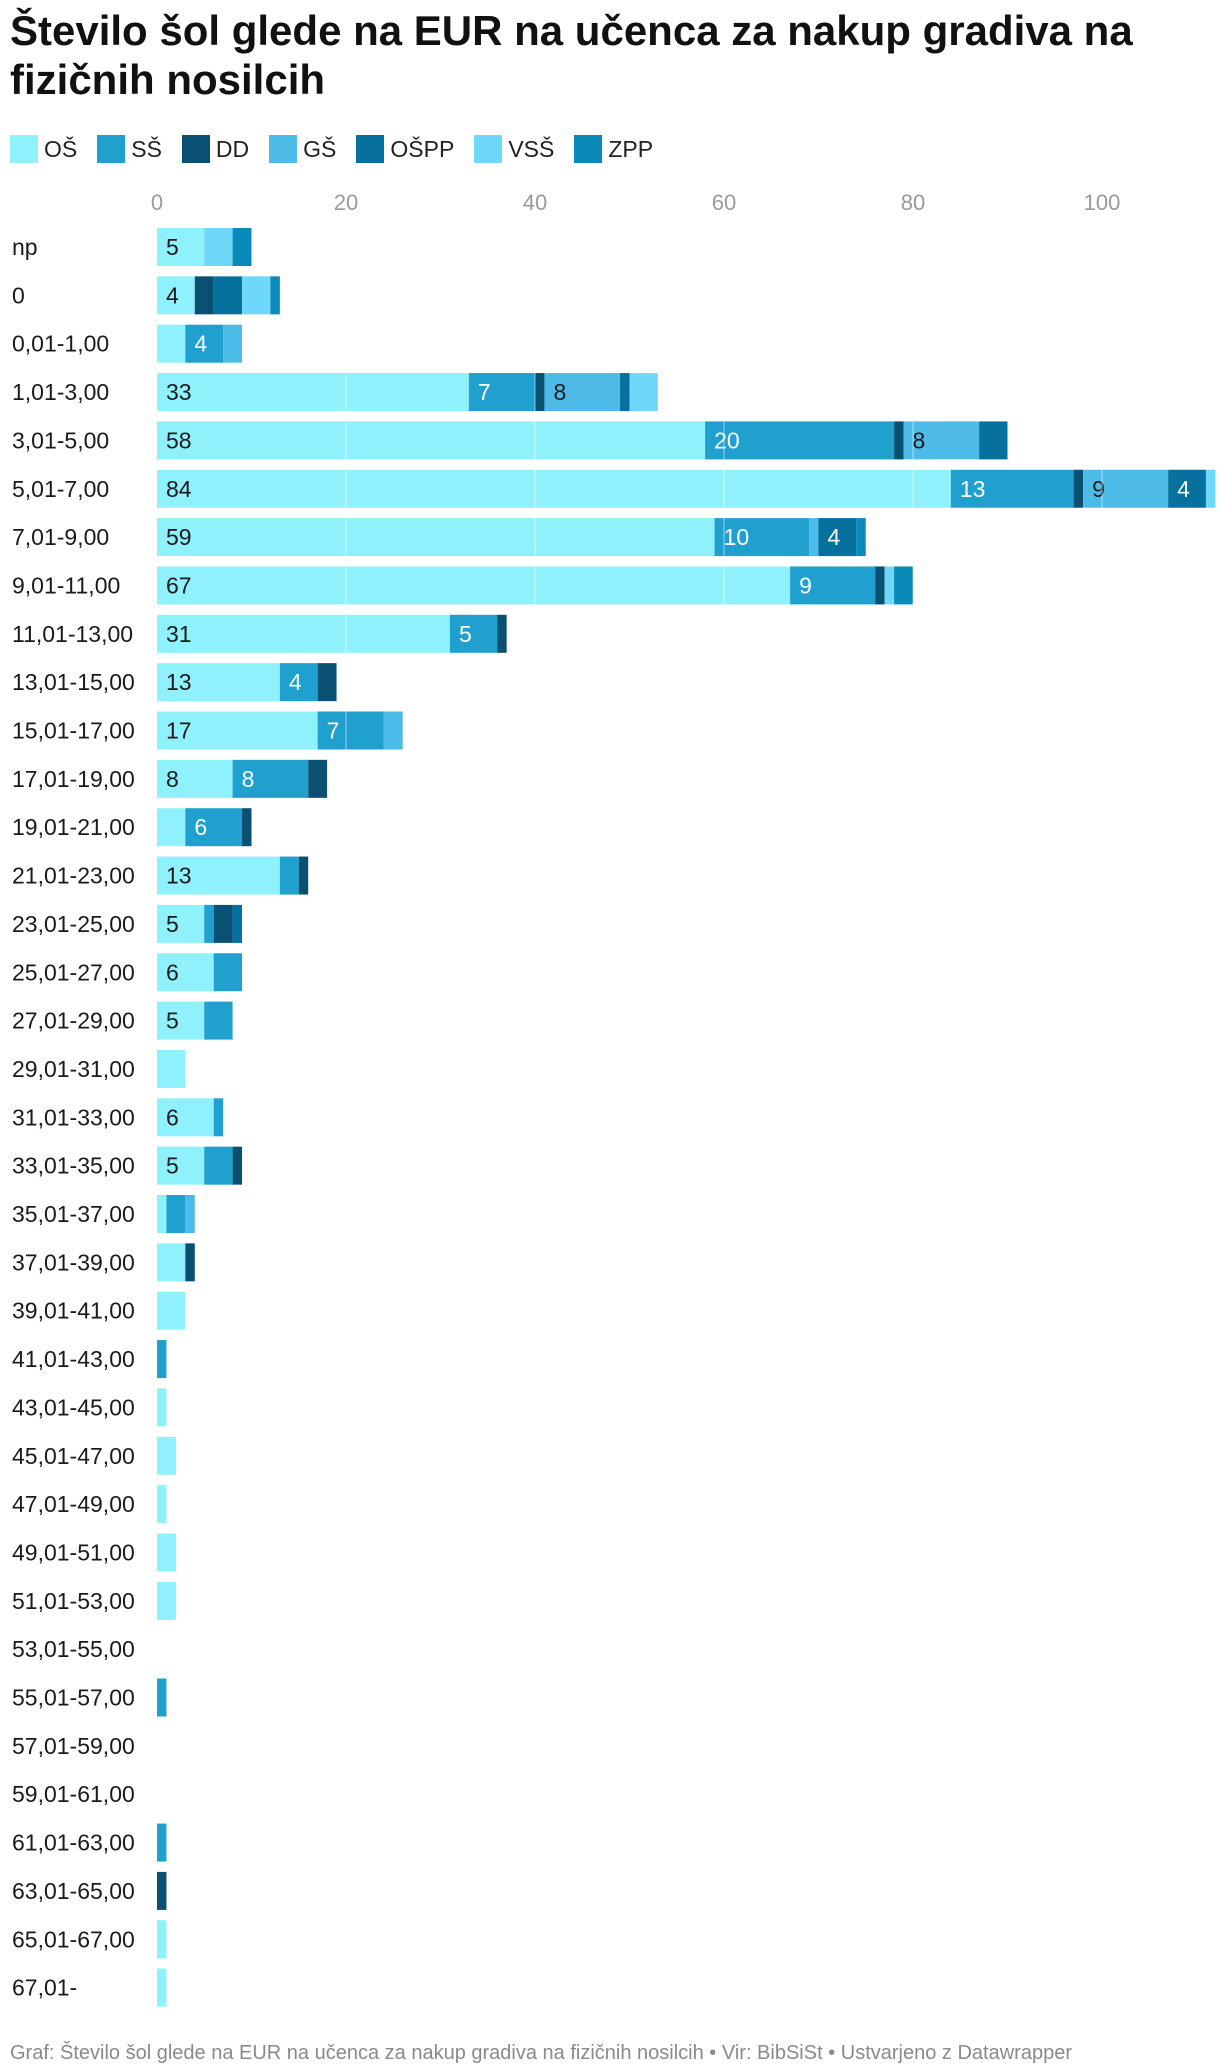  What do you see at coordinates (346, 202) in the screenshot?
I see `x-tick-label: 20` at bounding box center [346, 202].